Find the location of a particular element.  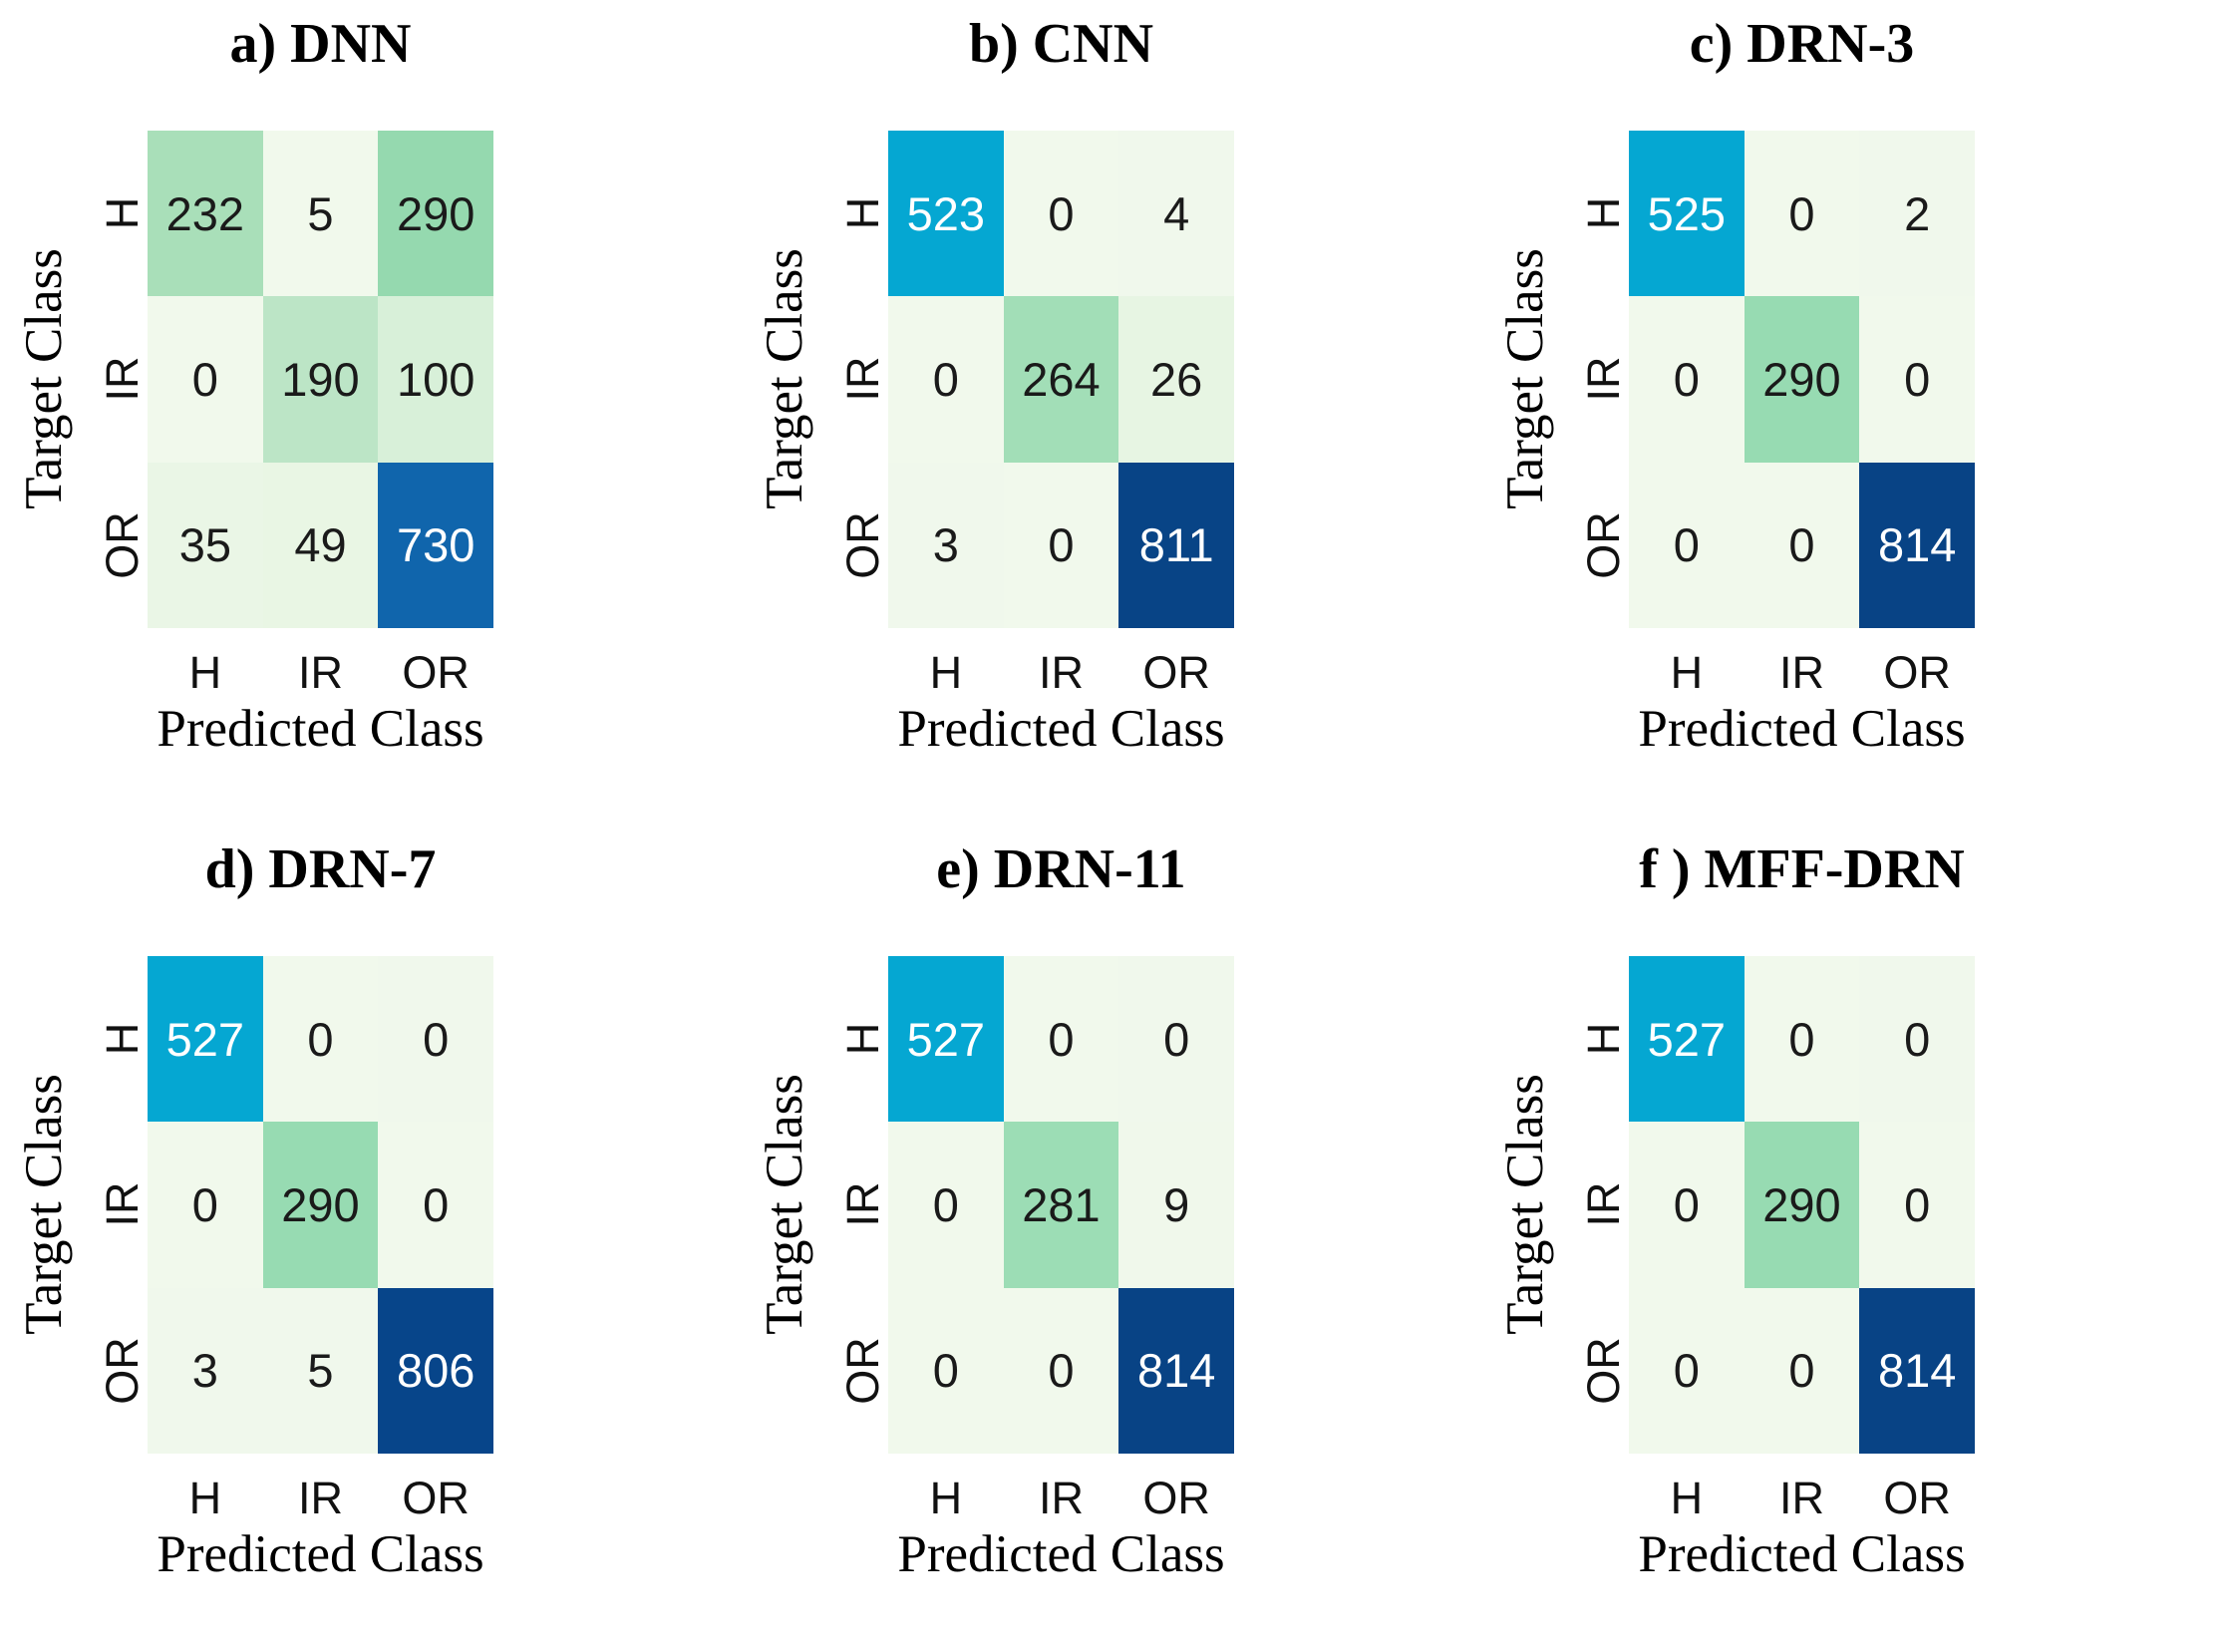

cell-value: 2 is located at coordinates (1917, 213).